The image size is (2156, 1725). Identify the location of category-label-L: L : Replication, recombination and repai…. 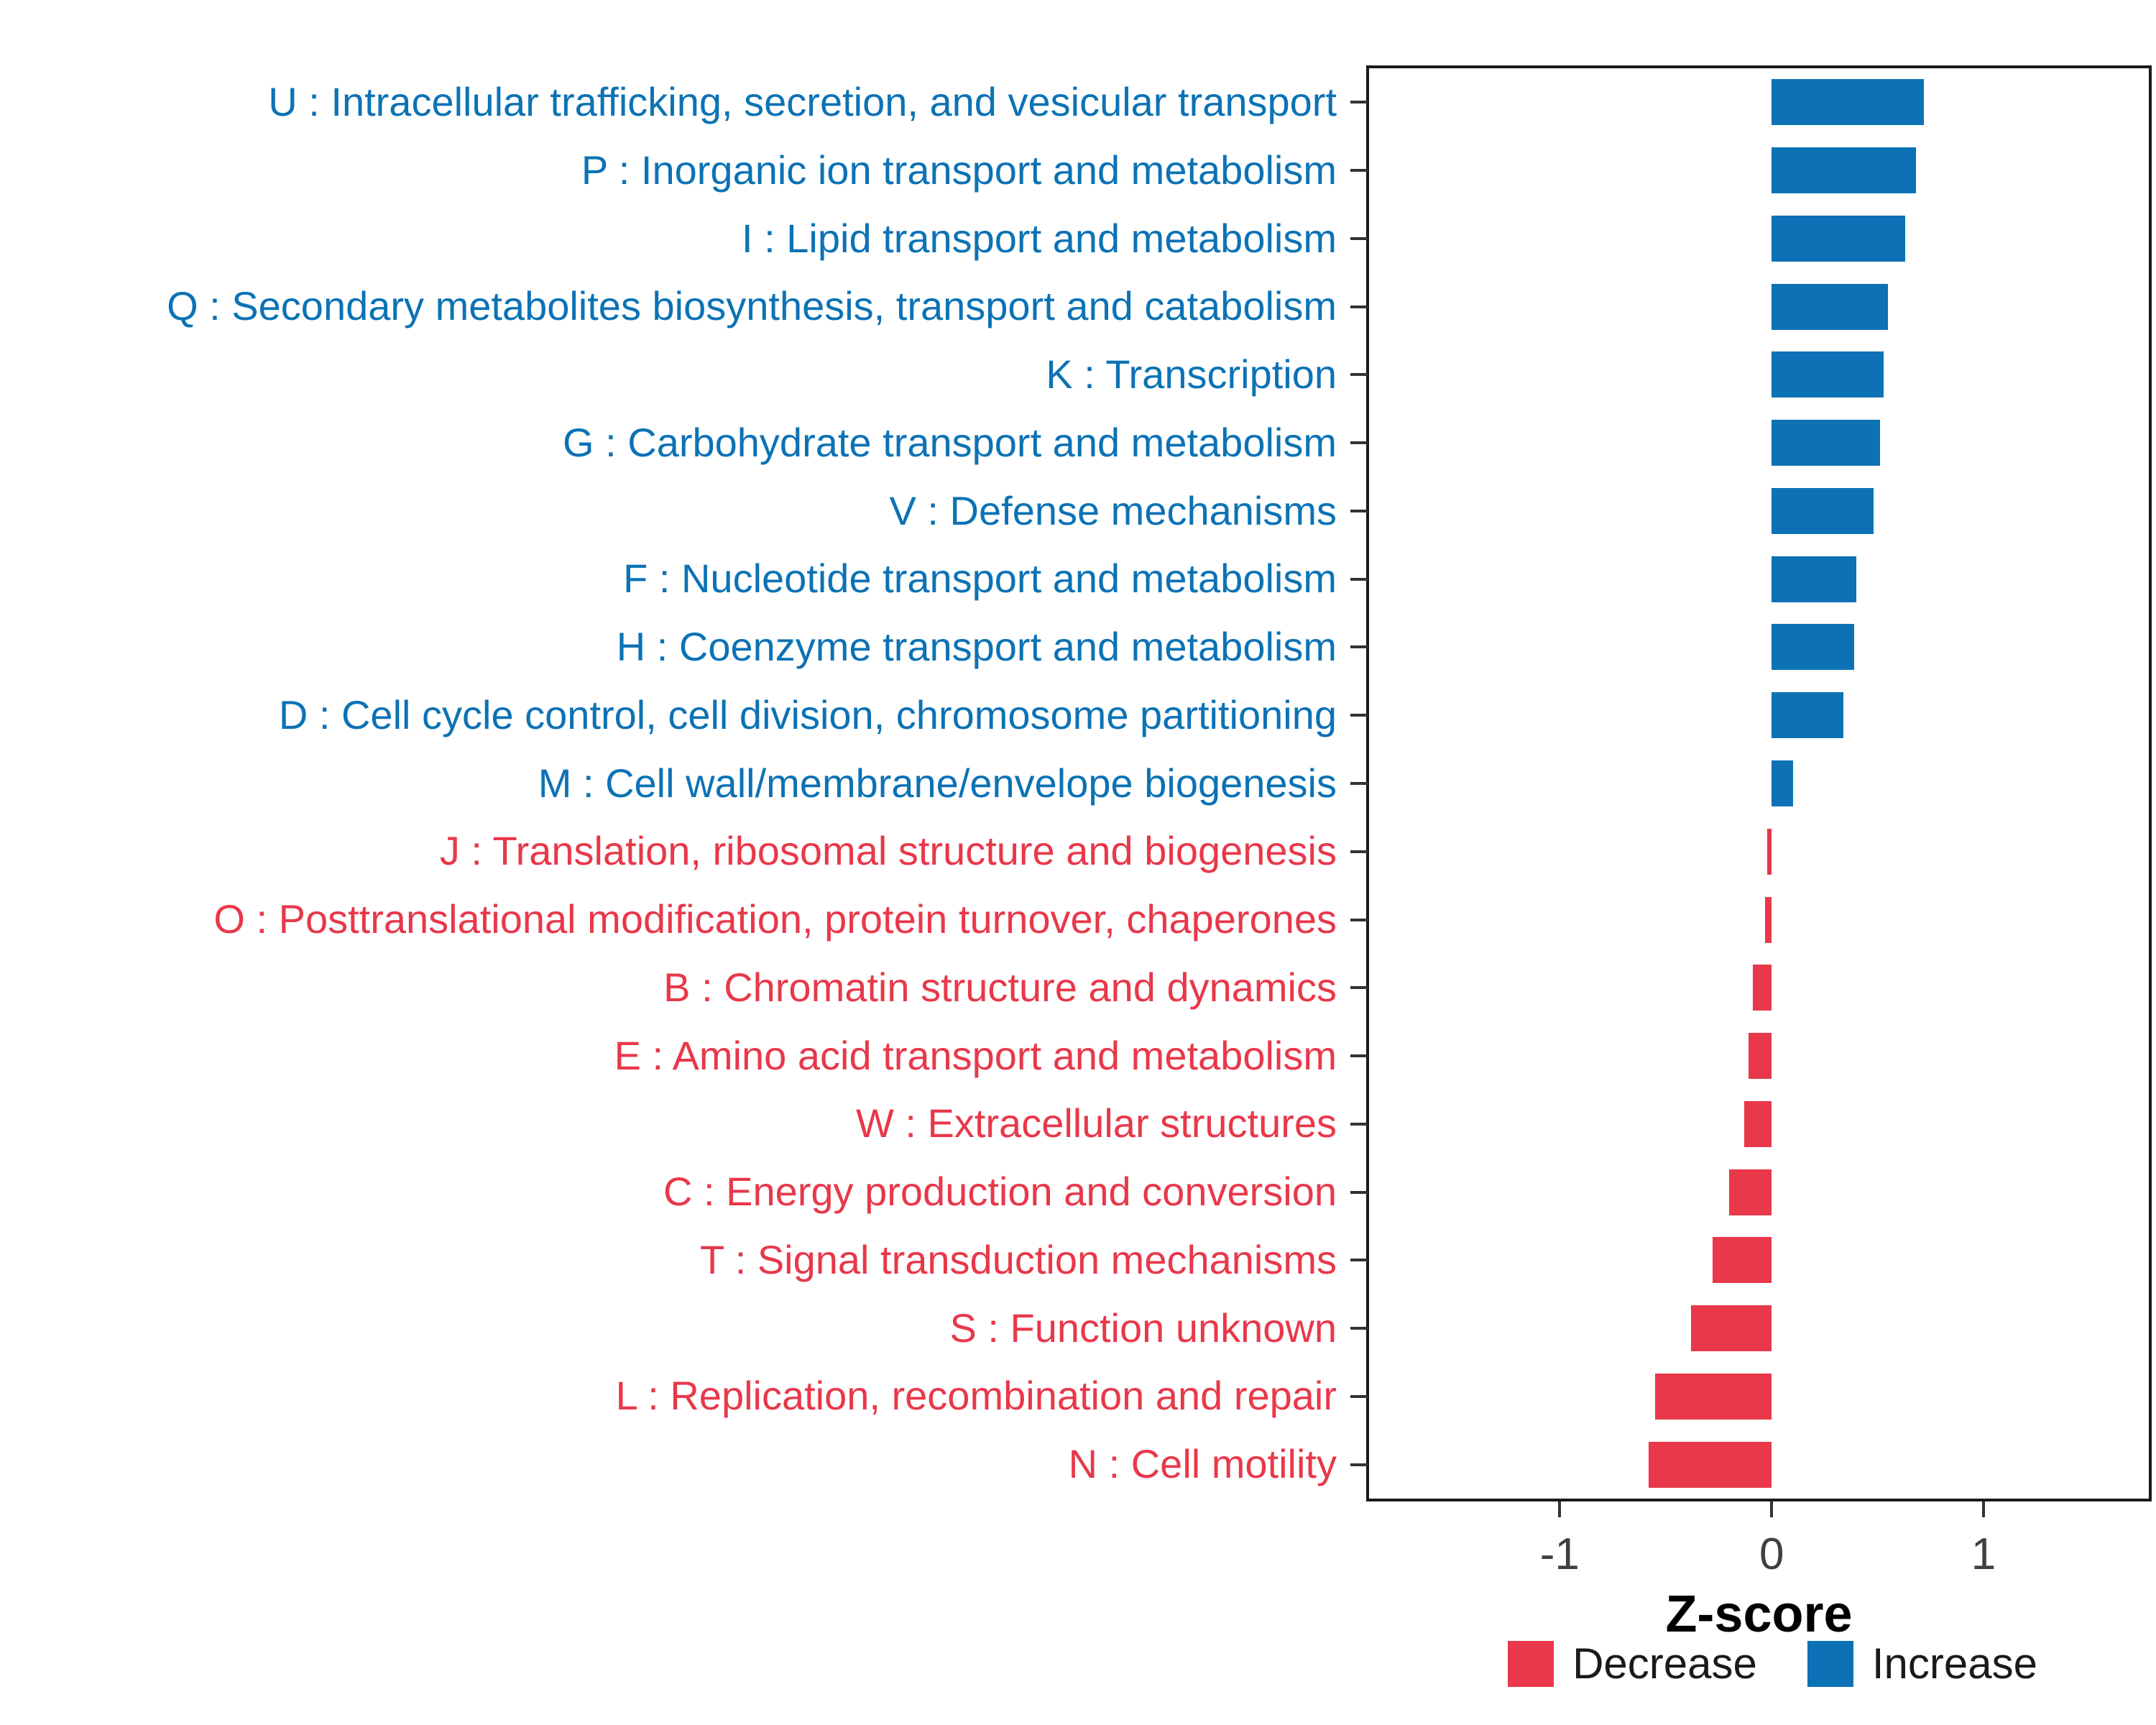
(976, 1396).